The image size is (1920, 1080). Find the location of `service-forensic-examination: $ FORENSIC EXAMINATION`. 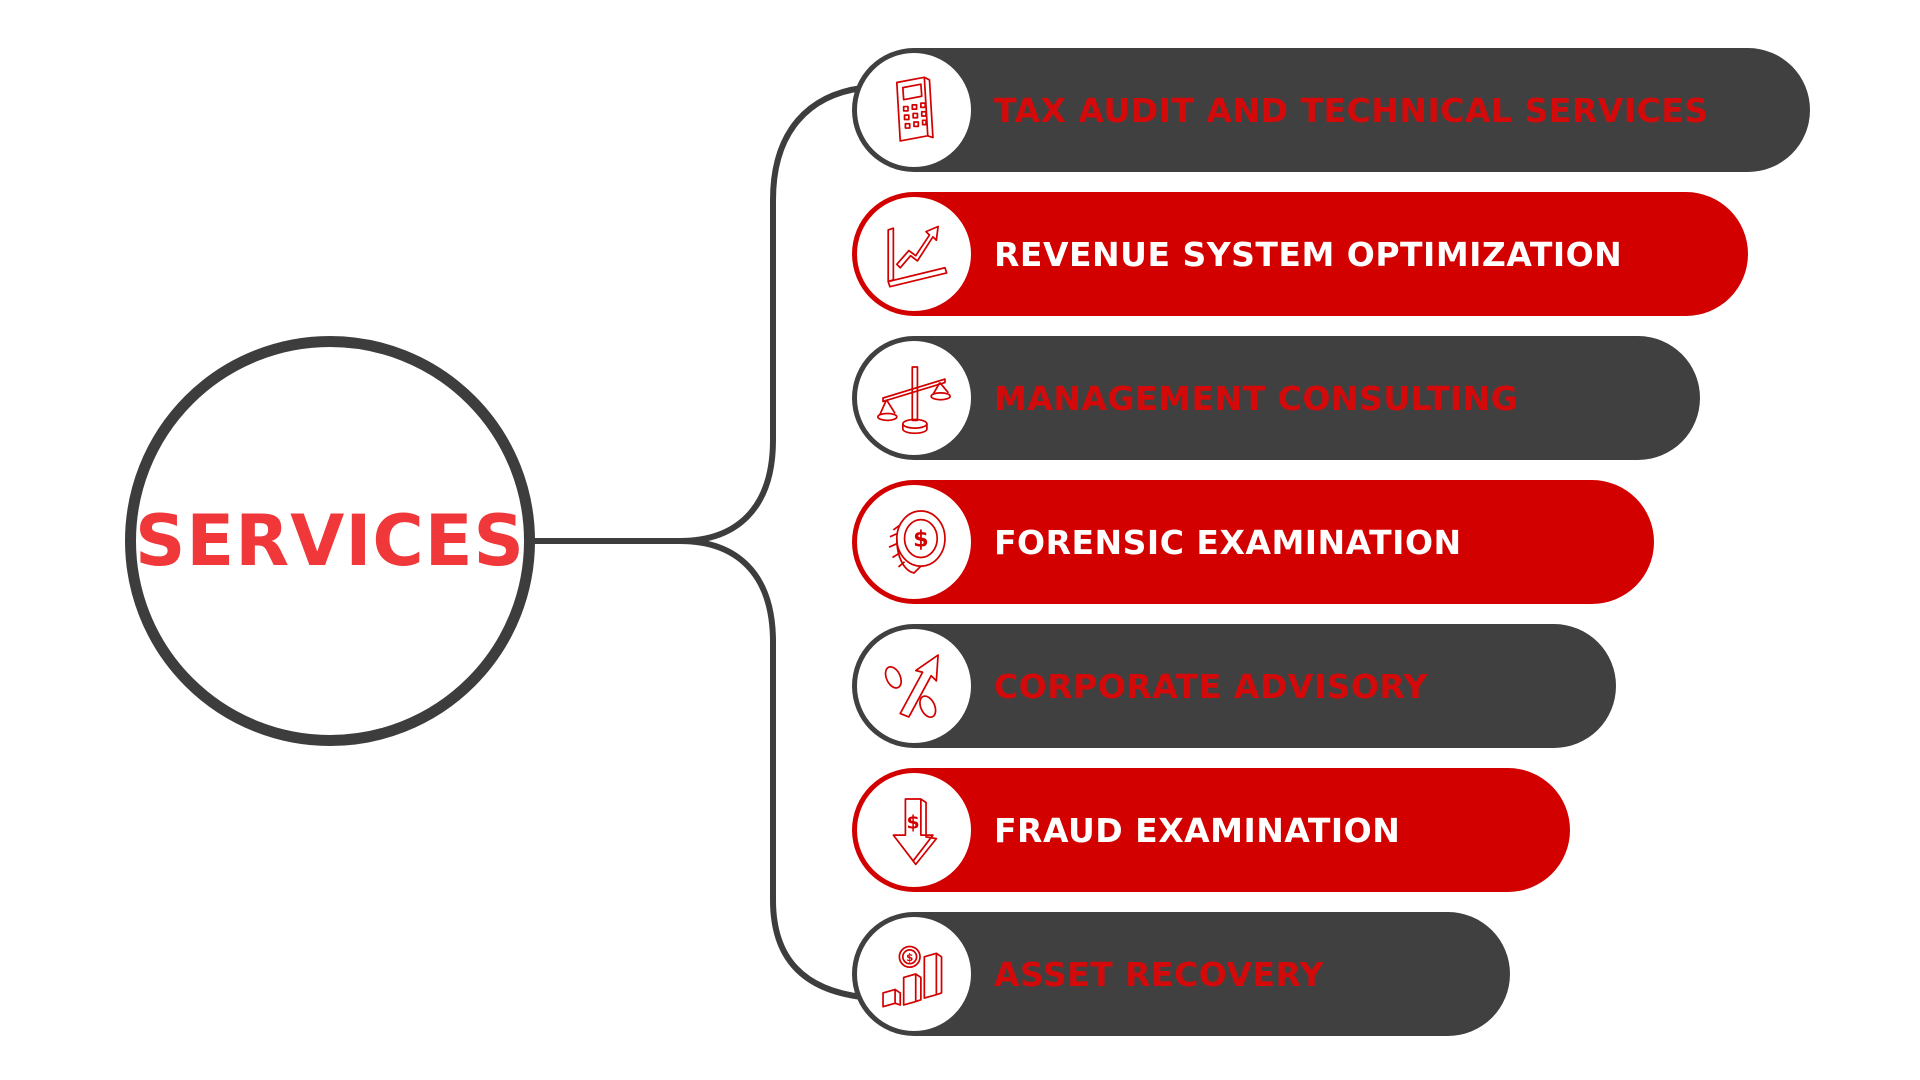

service-forensic-examination: $ FORENSIC EXAMINATION is located at coordinates (1253, 542).